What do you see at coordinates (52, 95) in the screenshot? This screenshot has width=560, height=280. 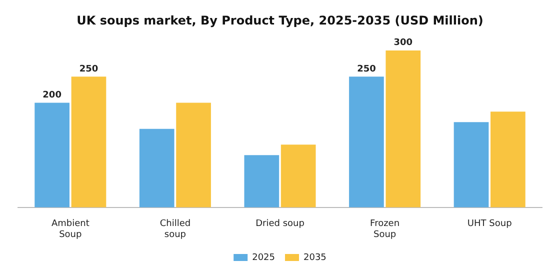 I see `data-label: 200` at bounding box center [52, 95].